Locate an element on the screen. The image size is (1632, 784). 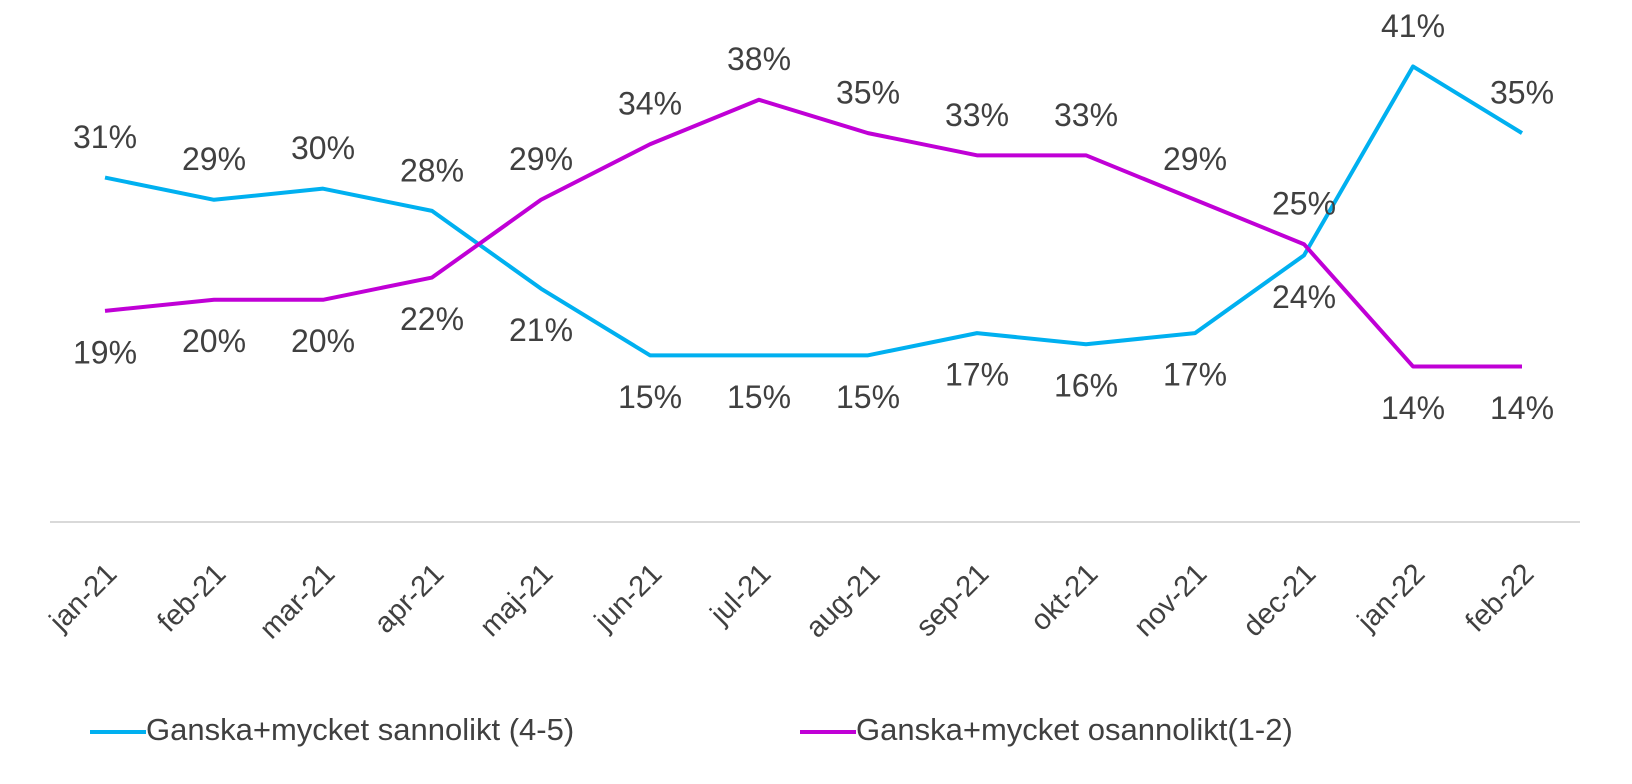
x-tick-label: sep-21 is located at coordinates (952, 600).